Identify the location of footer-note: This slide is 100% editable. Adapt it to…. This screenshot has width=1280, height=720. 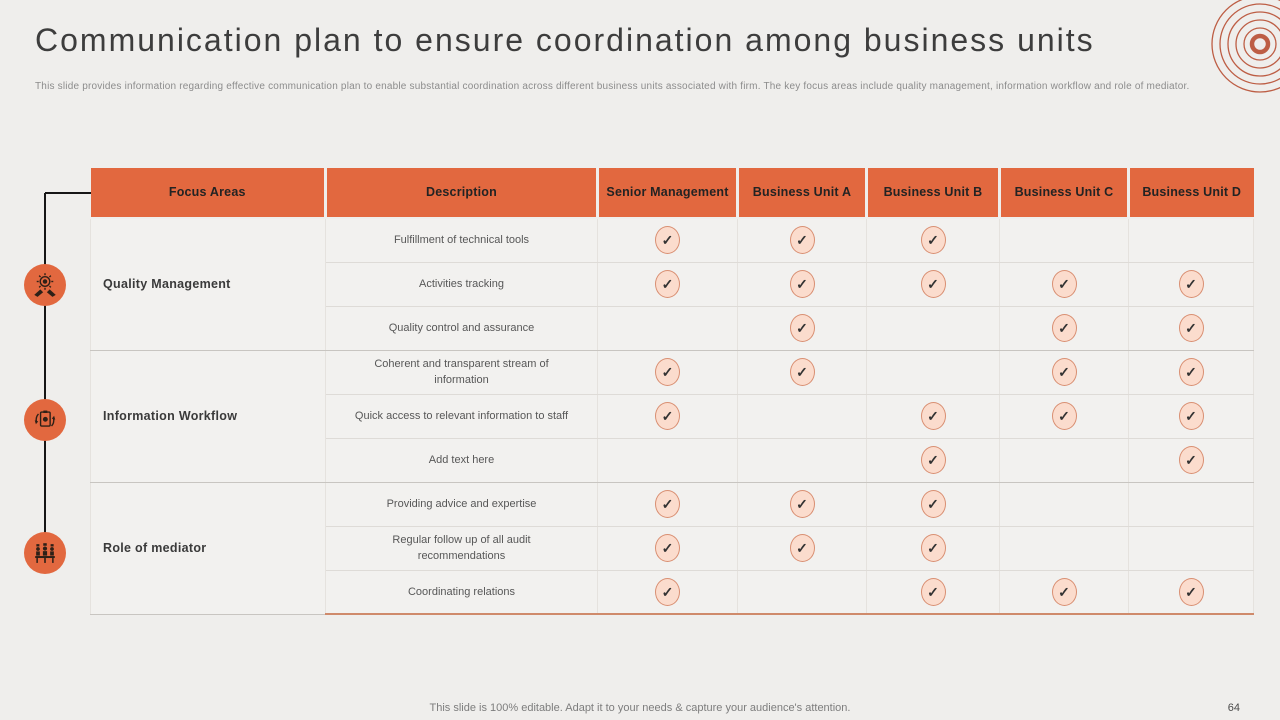
(640, 708).